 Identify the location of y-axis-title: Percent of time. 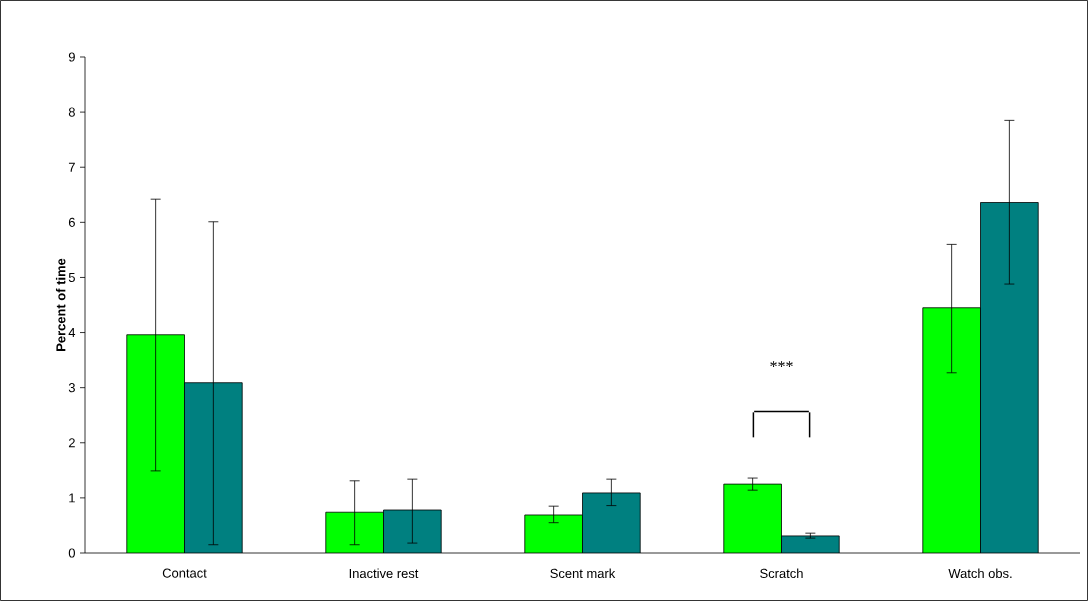
(60, 304).